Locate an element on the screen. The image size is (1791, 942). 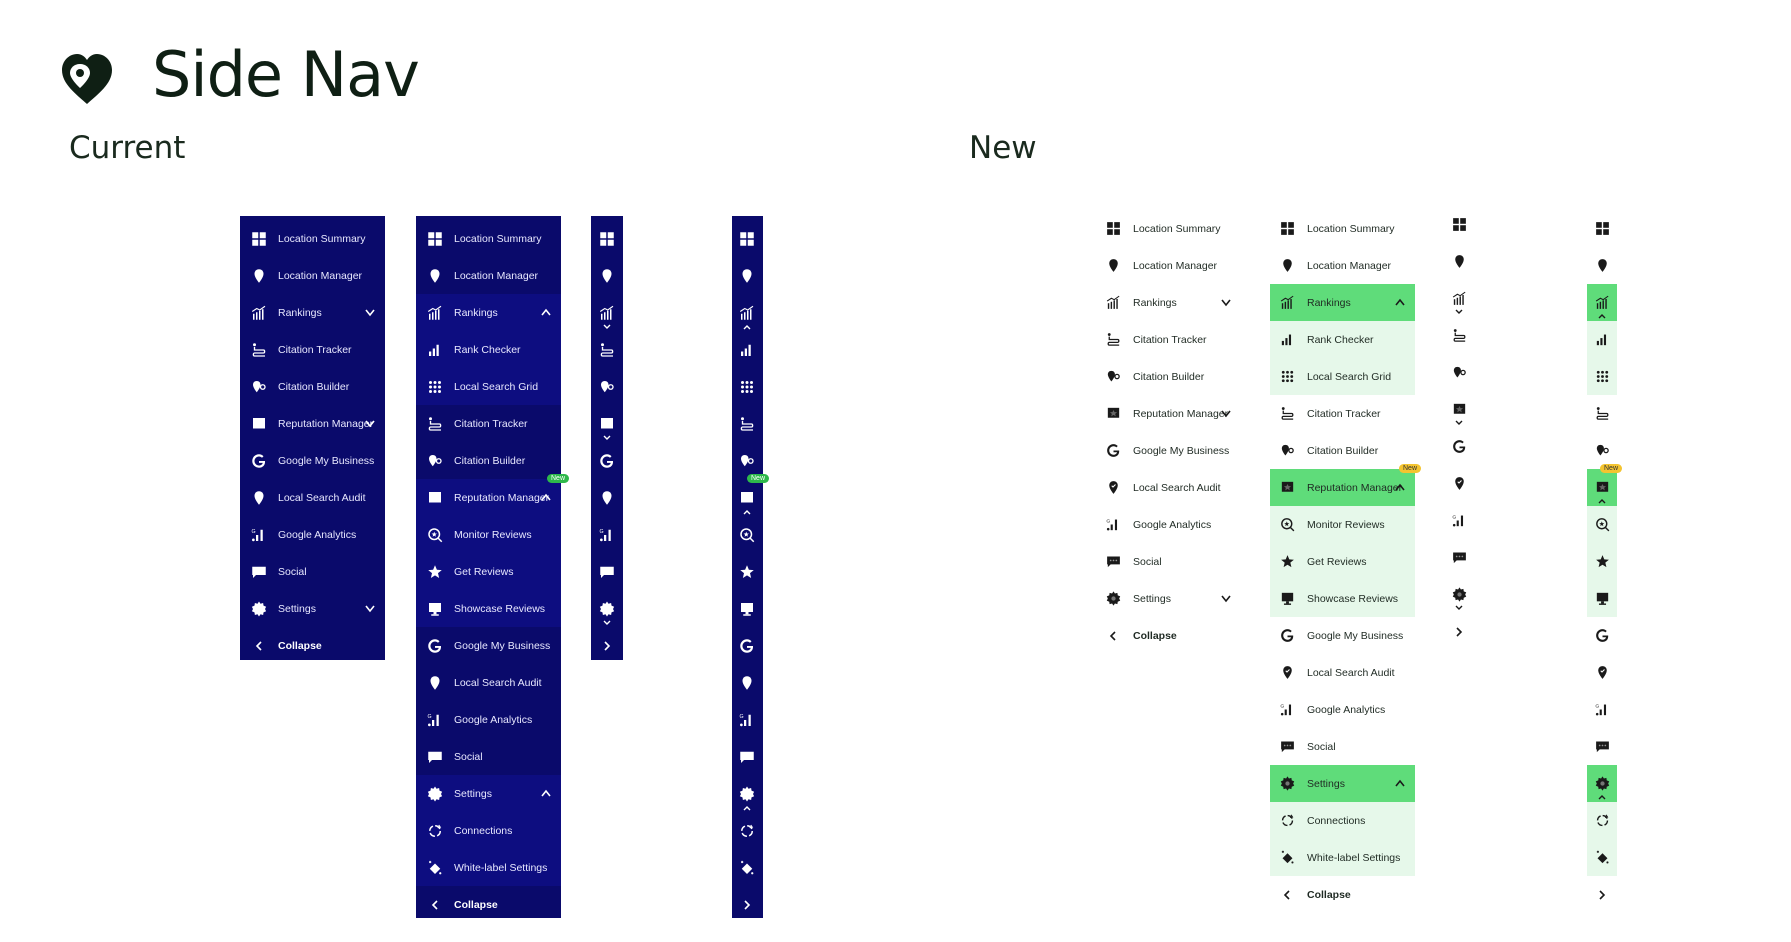
rail-item-local-search-grid is located at coordinates (1602, 376).